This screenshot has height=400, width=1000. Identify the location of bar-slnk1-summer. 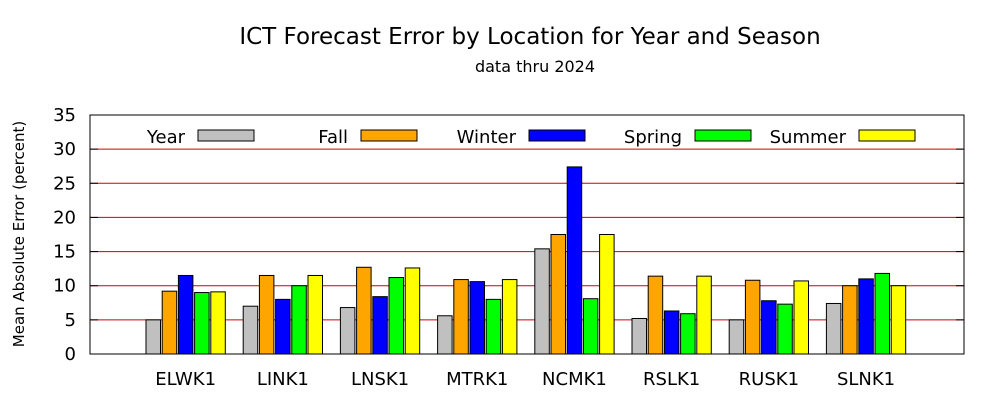
(898, 320).